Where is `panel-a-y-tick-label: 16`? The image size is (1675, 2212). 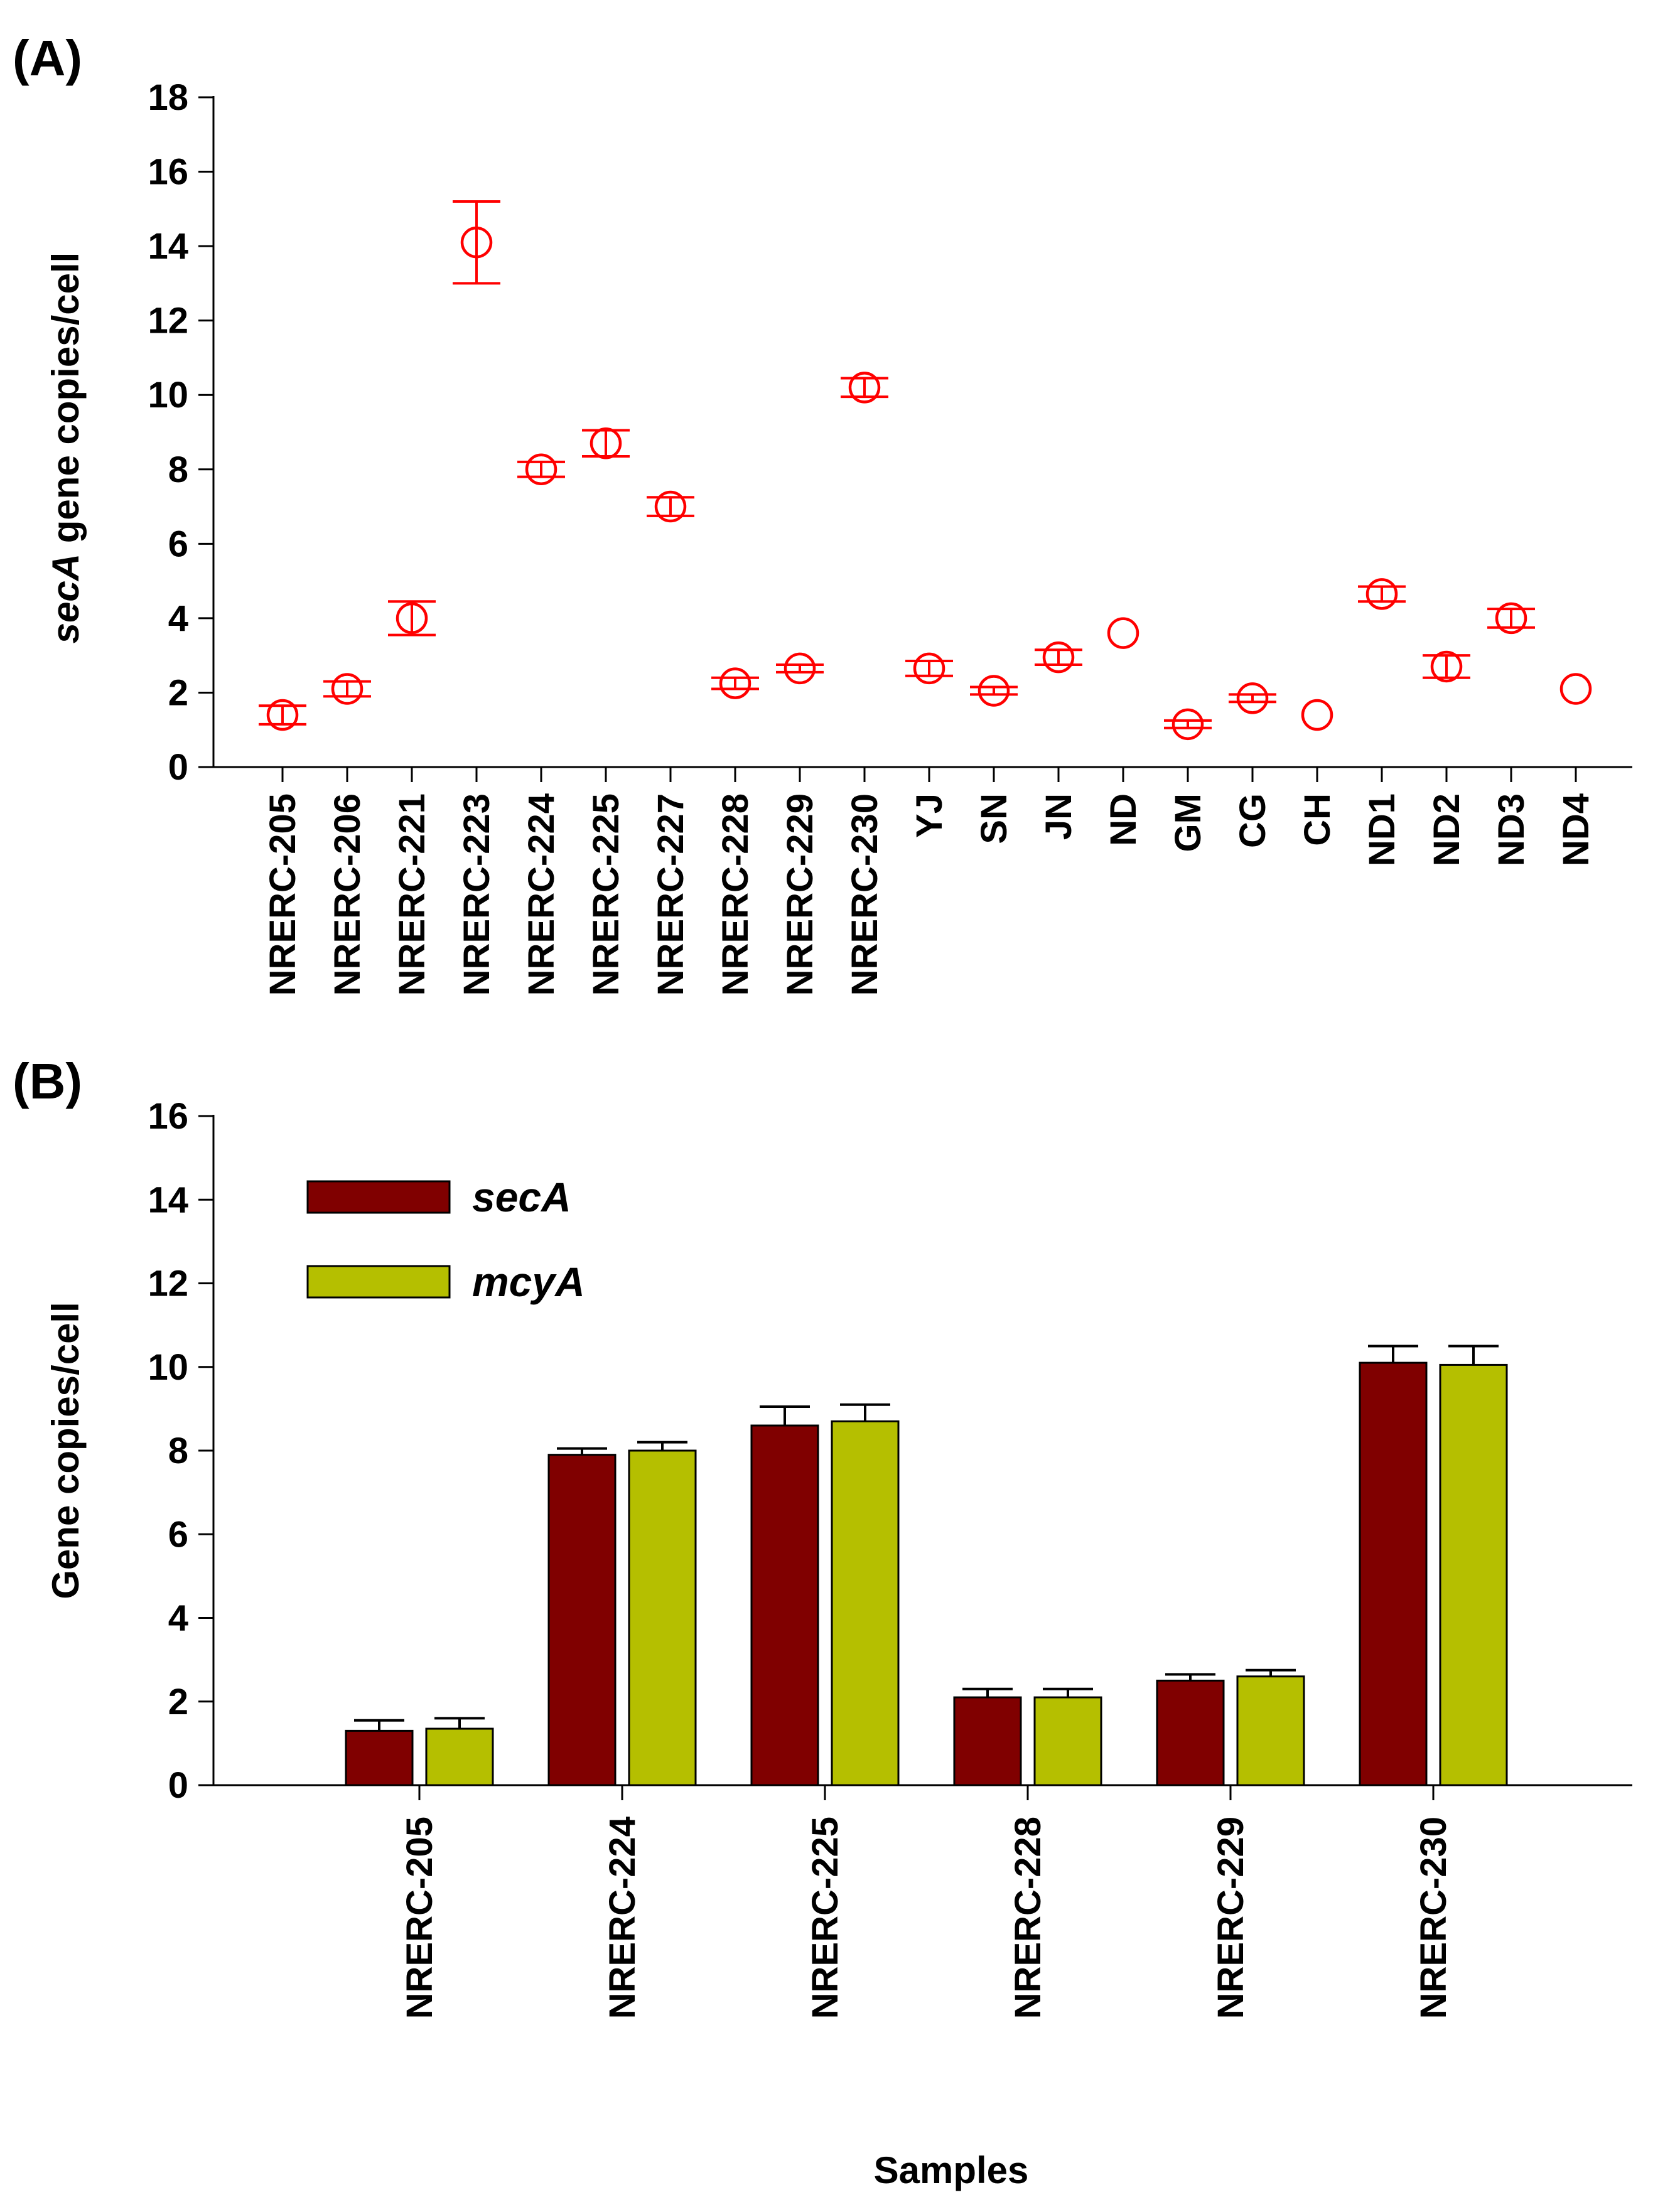 panel-a-y-tick-label: 16 is located at coordinates (168, 172).